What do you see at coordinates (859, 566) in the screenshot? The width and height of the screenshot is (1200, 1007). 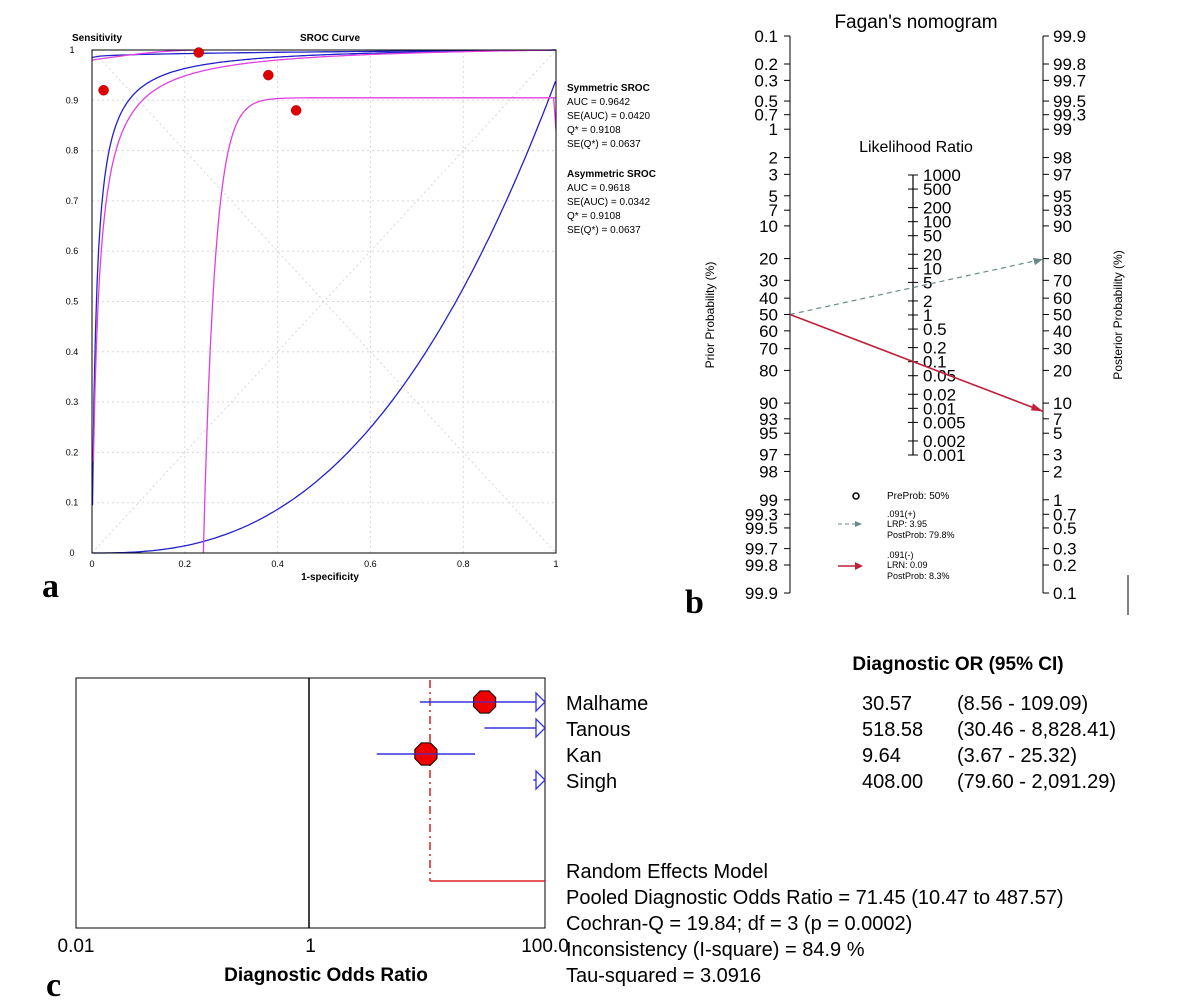 I see `legend-lrn-arrow` at bounding box center [859, 566].